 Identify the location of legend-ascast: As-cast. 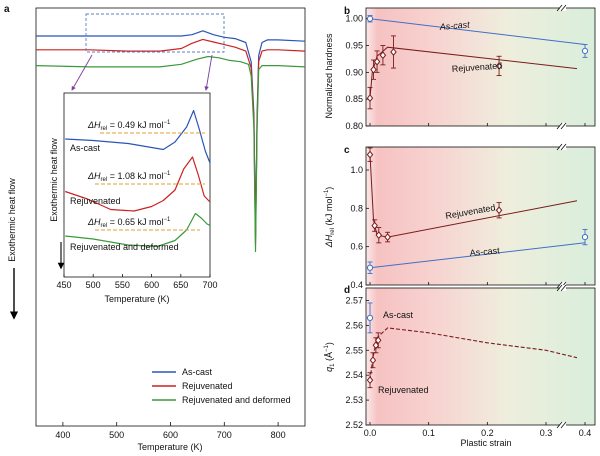
(197, 372).